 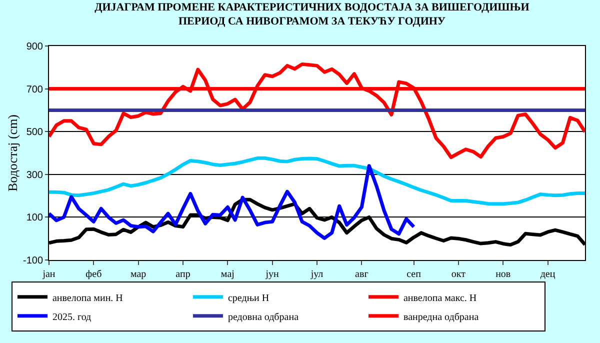 I want to click on x-tick-label: авг, so click(x=361, y=274).